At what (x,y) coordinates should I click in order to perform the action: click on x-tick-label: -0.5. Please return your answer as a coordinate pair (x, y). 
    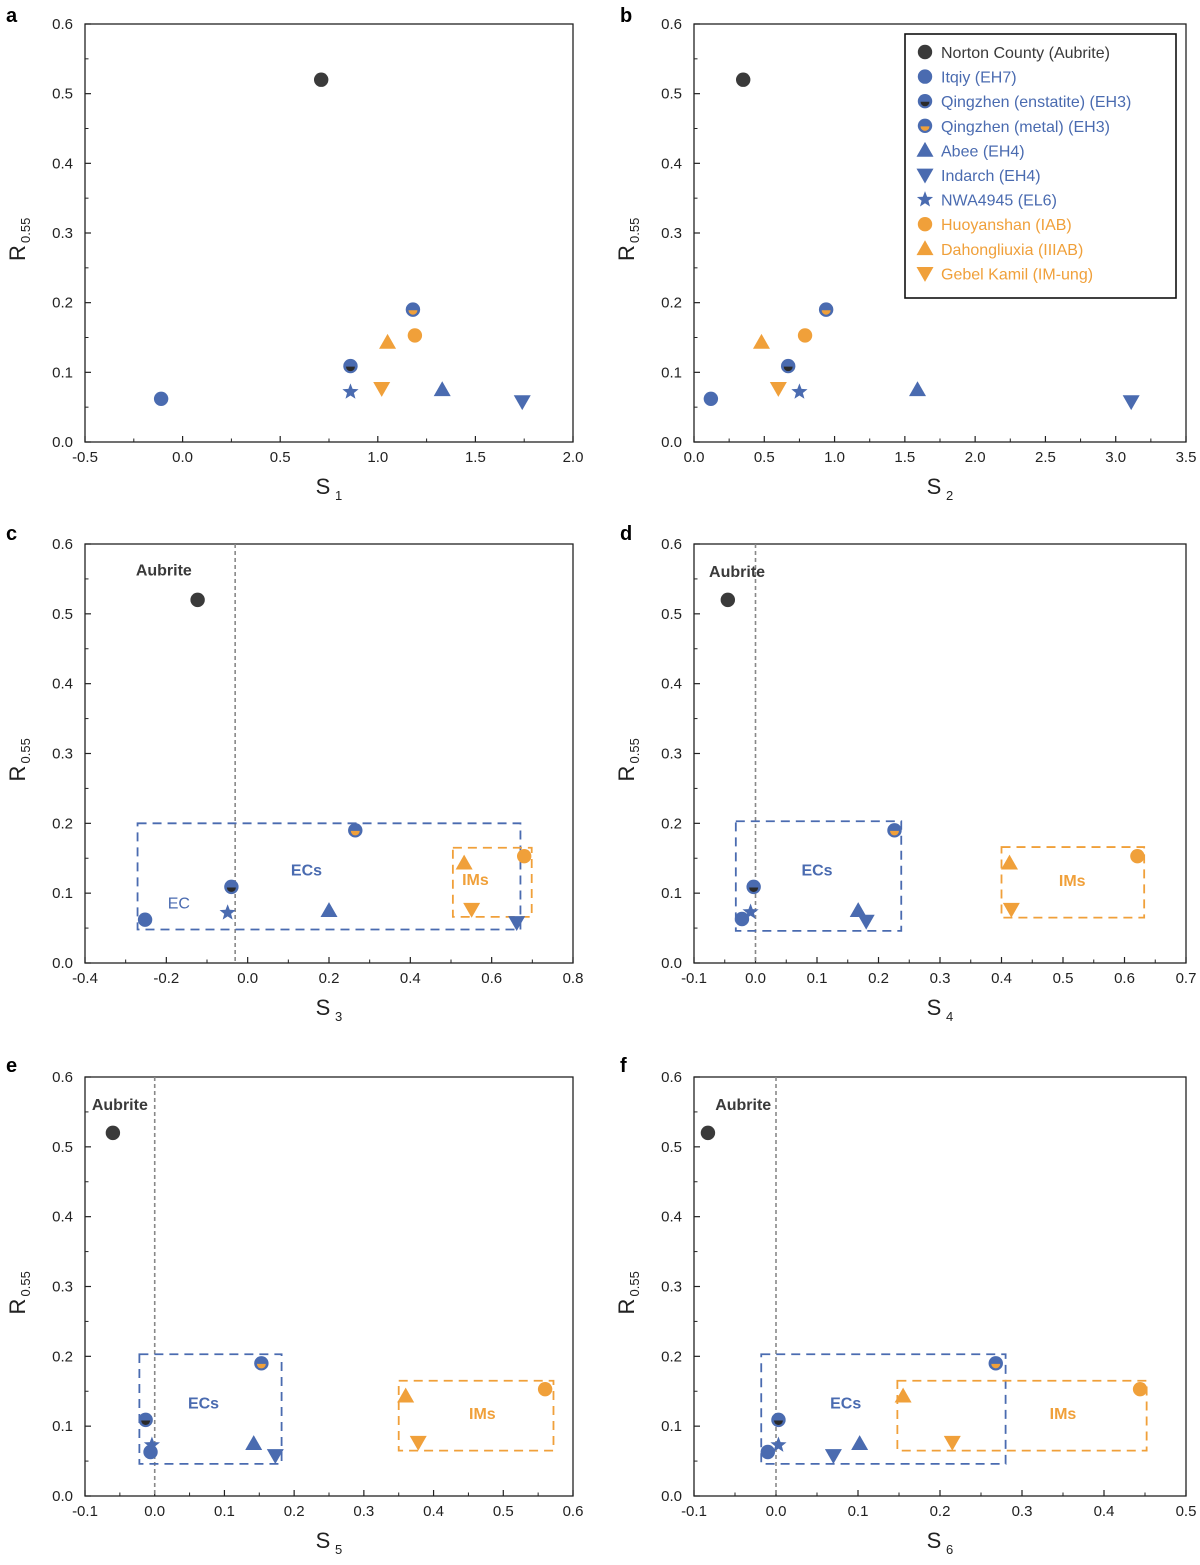
    Looking at the image, I should click on (85, 457).